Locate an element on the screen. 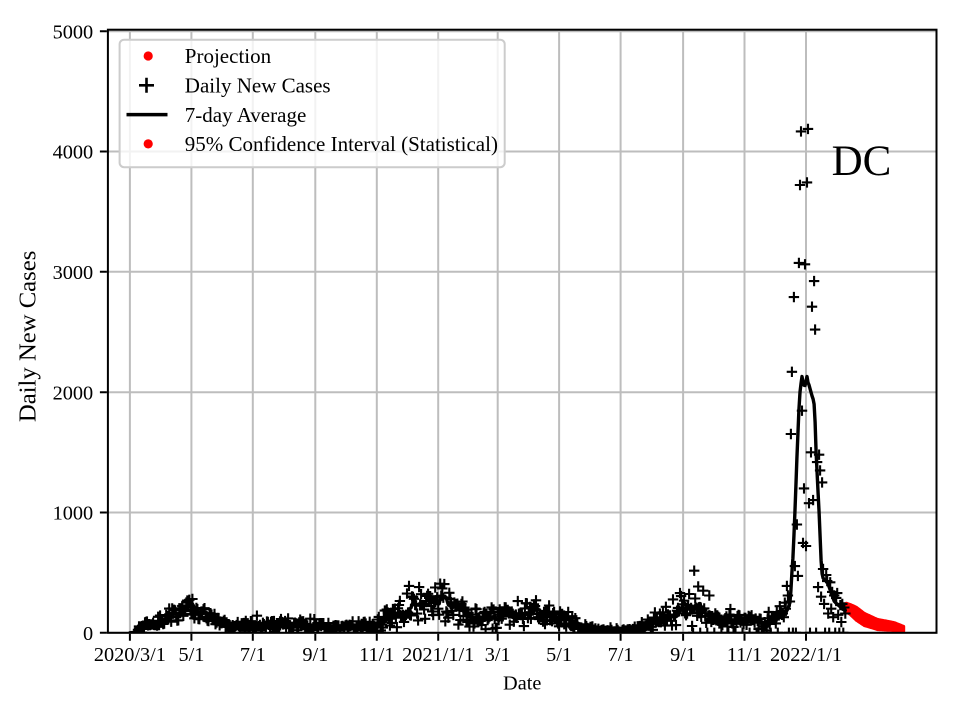 This screenshot has height=720, width=960. svg-text: 7-day Average is located at coordinates (245, 115).